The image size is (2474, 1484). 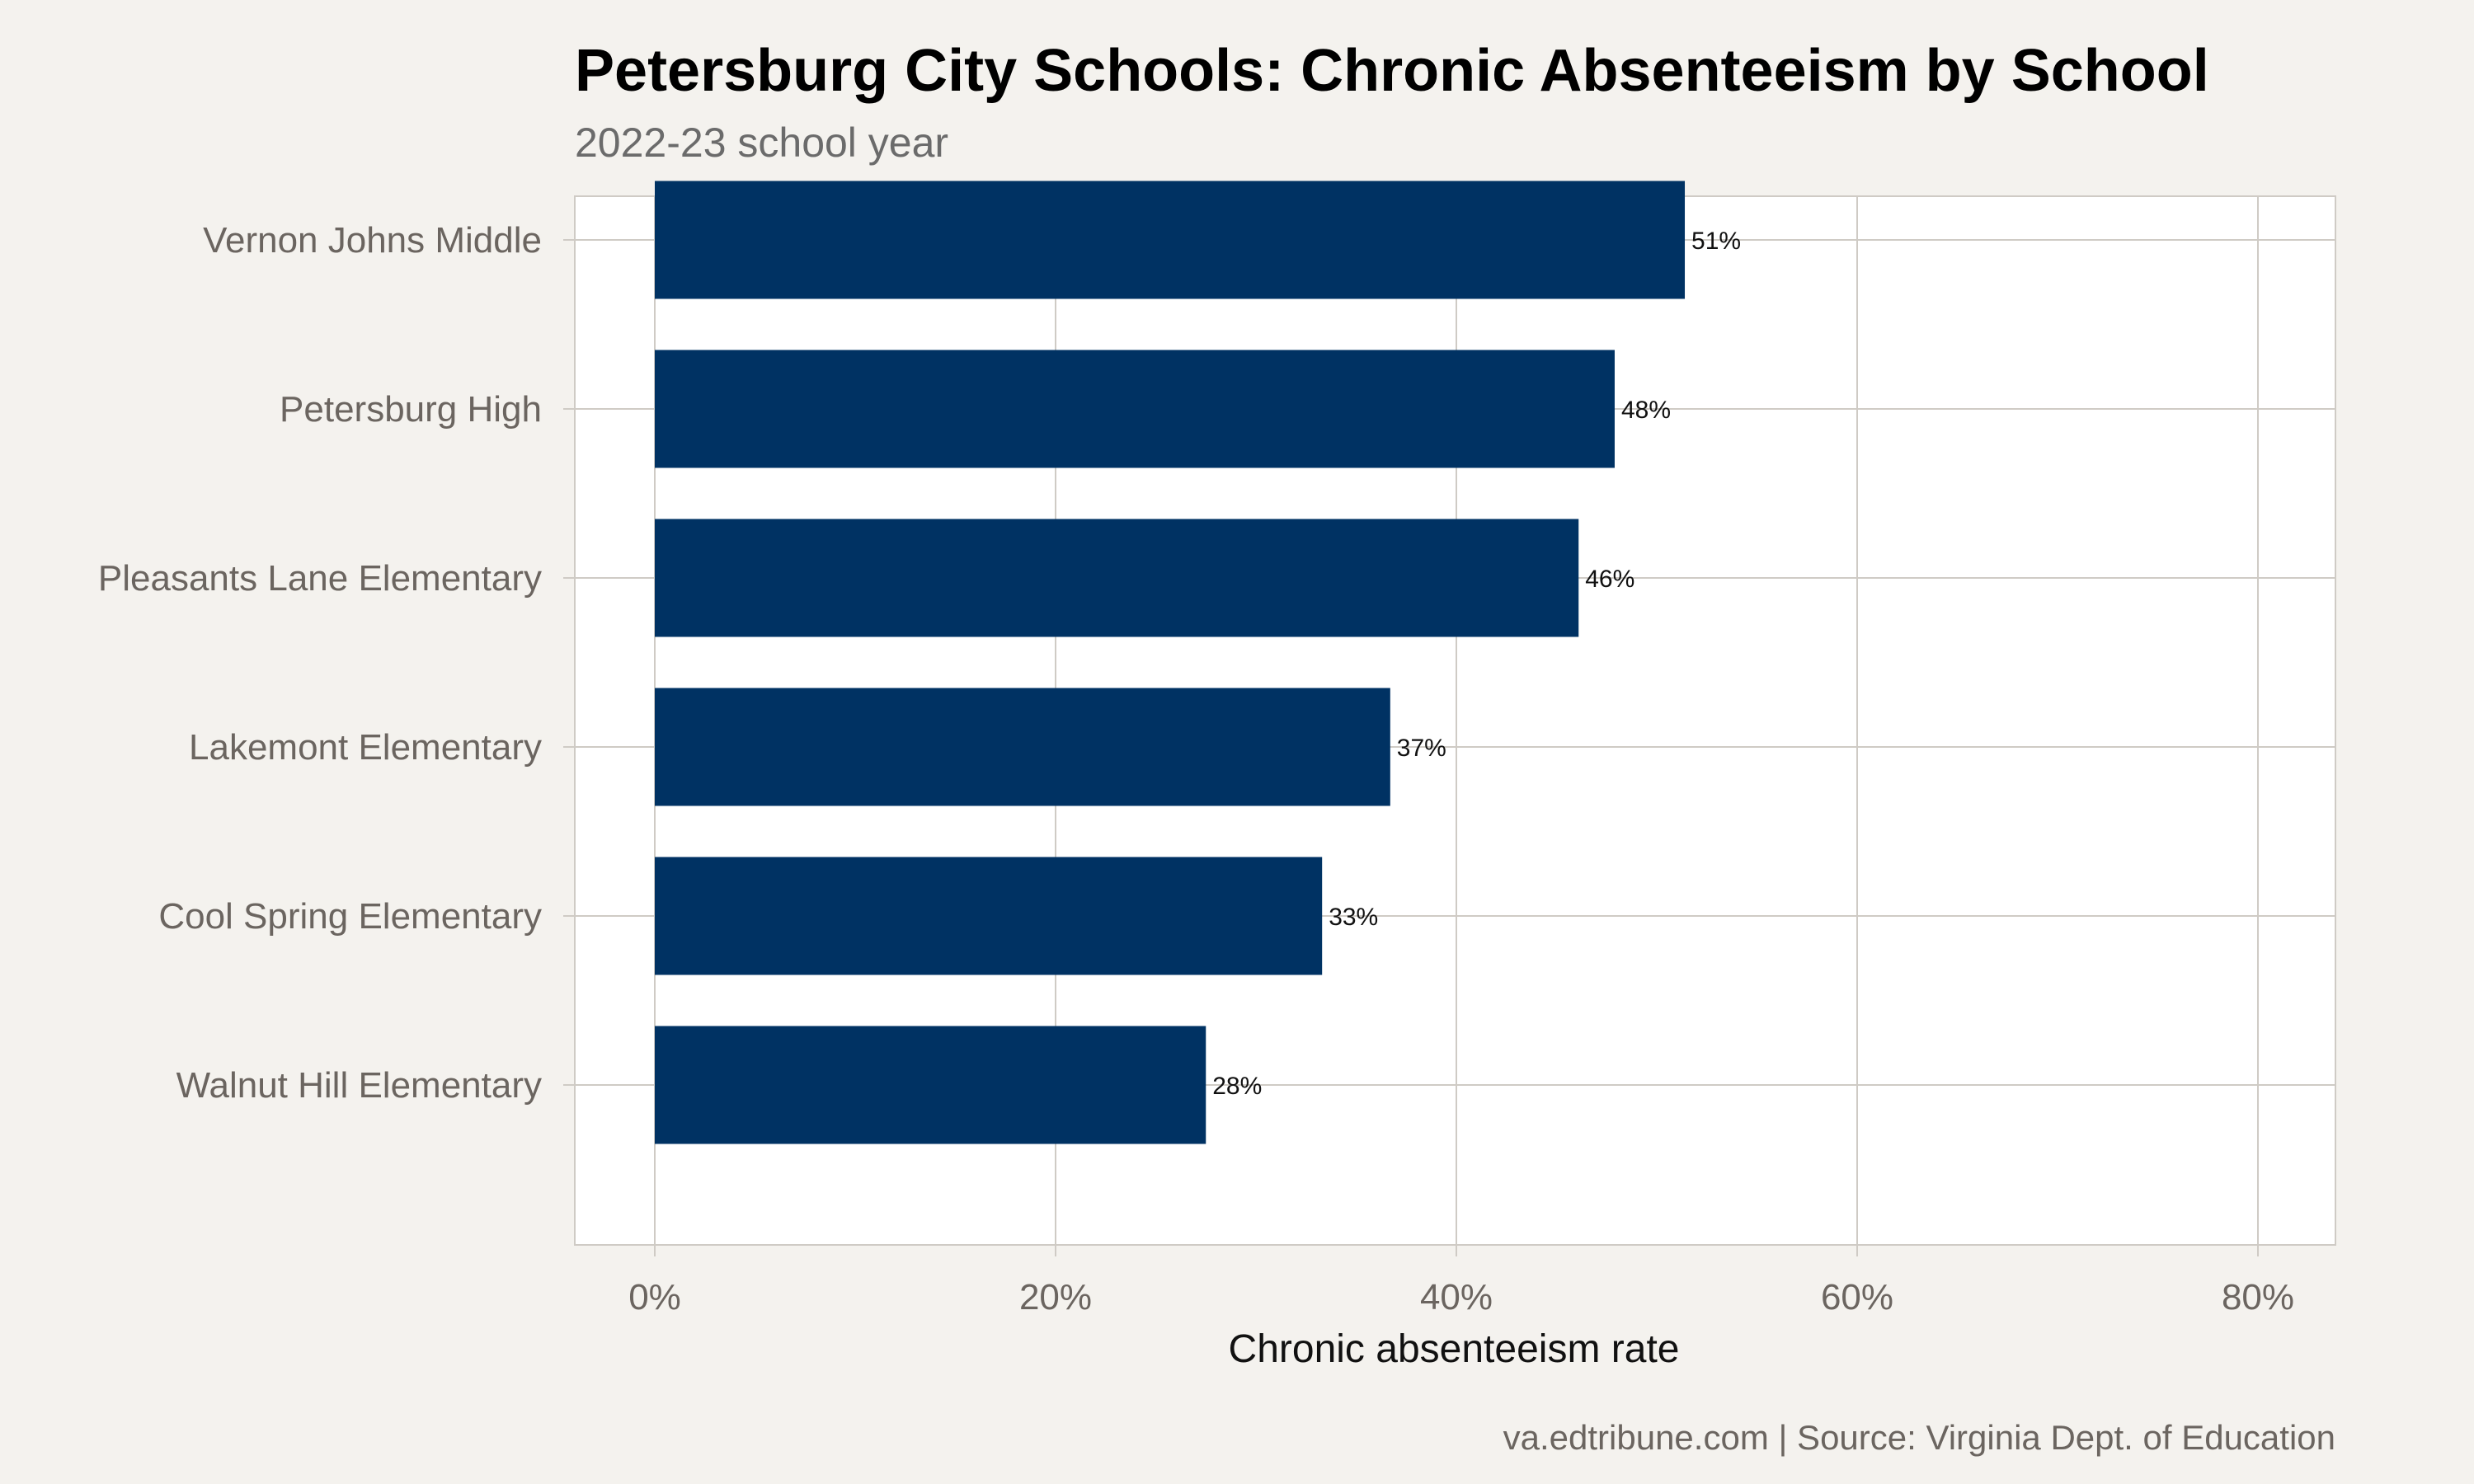 What do you see at coordinates (761, 143) in the screenshot?
I see `chart-subtitle: 2022-23 school year` at bounding box center [761, 143].